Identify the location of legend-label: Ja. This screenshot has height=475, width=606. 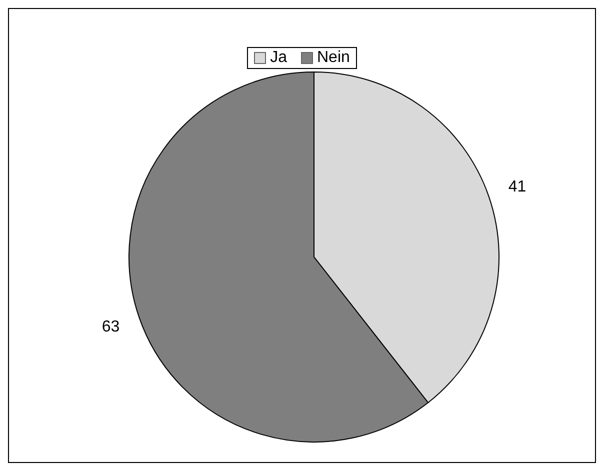
(278, 58).